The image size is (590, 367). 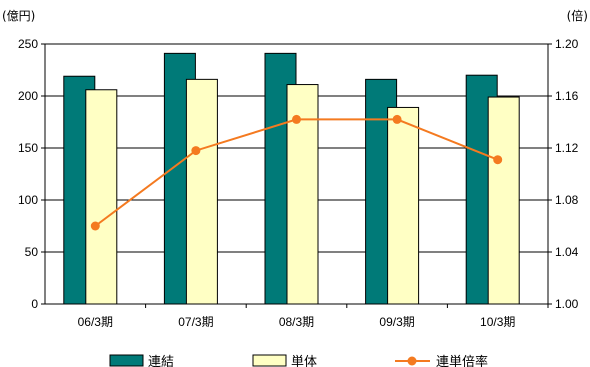 I want to click on legend: 連結 単体 連単倍率, so click(x=298, y=360).